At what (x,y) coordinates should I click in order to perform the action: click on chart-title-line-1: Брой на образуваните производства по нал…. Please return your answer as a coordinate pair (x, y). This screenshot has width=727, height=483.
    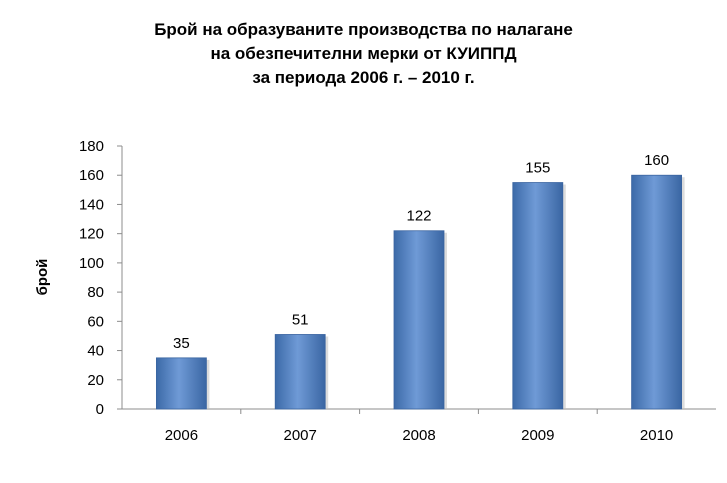
    Looking at the image, I should click on (363, 29).